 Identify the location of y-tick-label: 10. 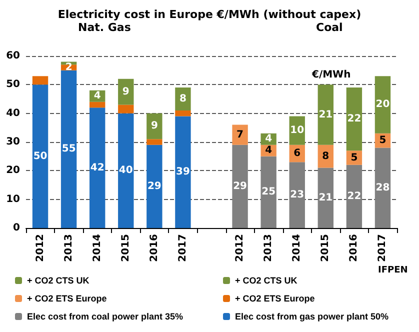
(13, 199).